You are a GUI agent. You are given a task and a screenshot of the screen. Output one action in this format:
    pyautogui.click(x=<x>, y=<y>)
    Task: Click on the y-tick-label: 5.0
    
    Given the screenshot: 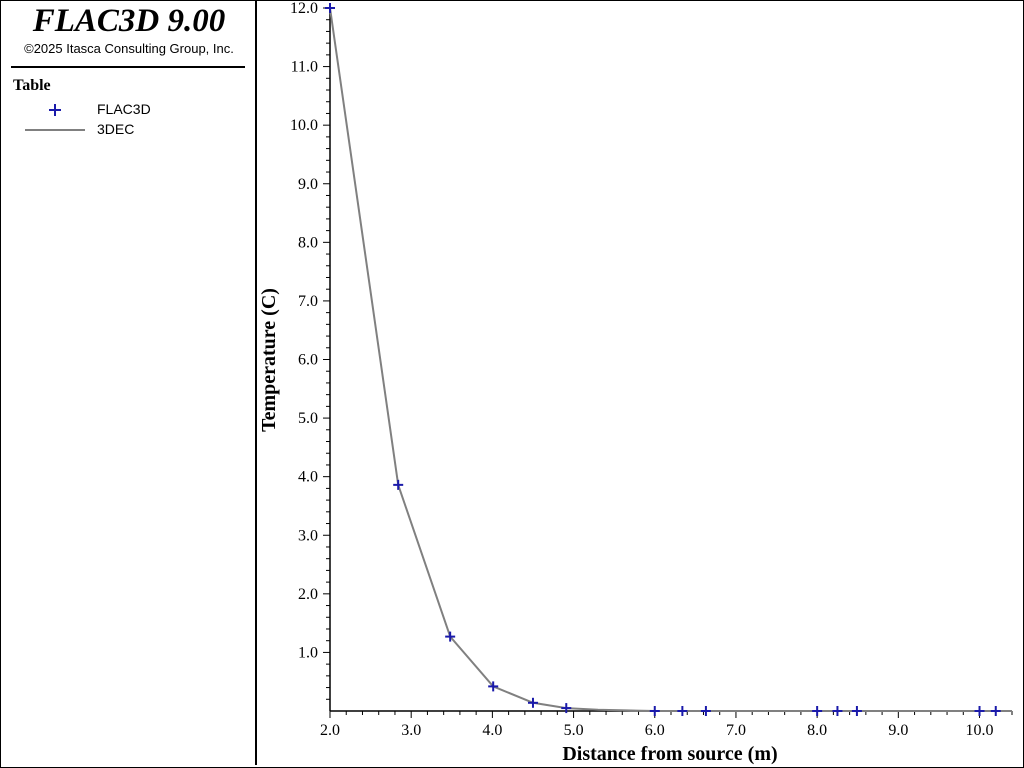 What is the action you would take?
    pyautogui.click(x=308, y=418)
    